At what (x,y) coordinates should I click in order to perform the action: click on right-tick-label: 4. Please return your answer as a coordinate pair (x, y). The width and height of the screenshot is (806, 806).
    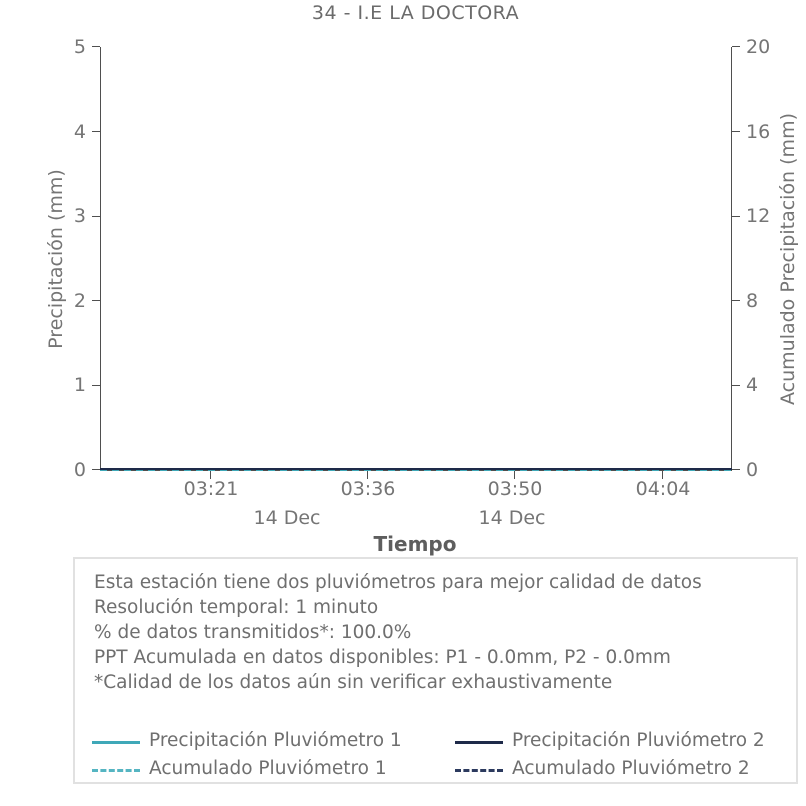
    Looking at the image, I should click on (752, 385).